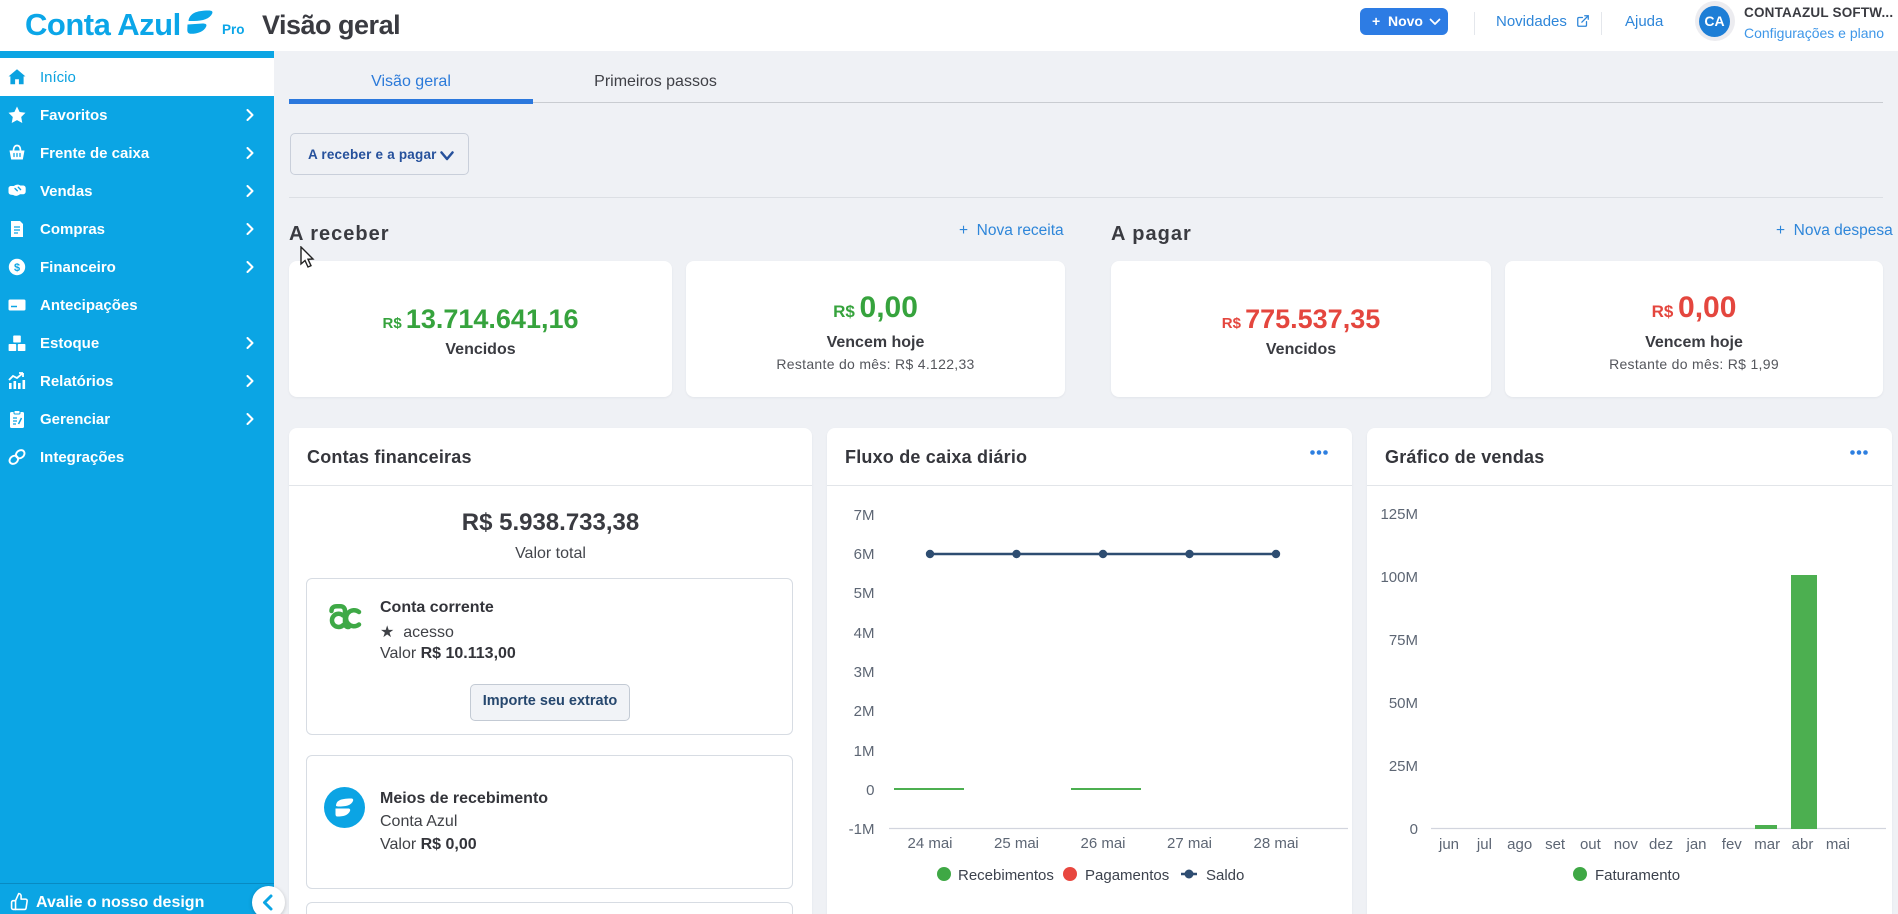  What do you see at coordinates (864, 751) in the screenshot?
I see `svg-text: 1M` at bounding box center [864, 751].